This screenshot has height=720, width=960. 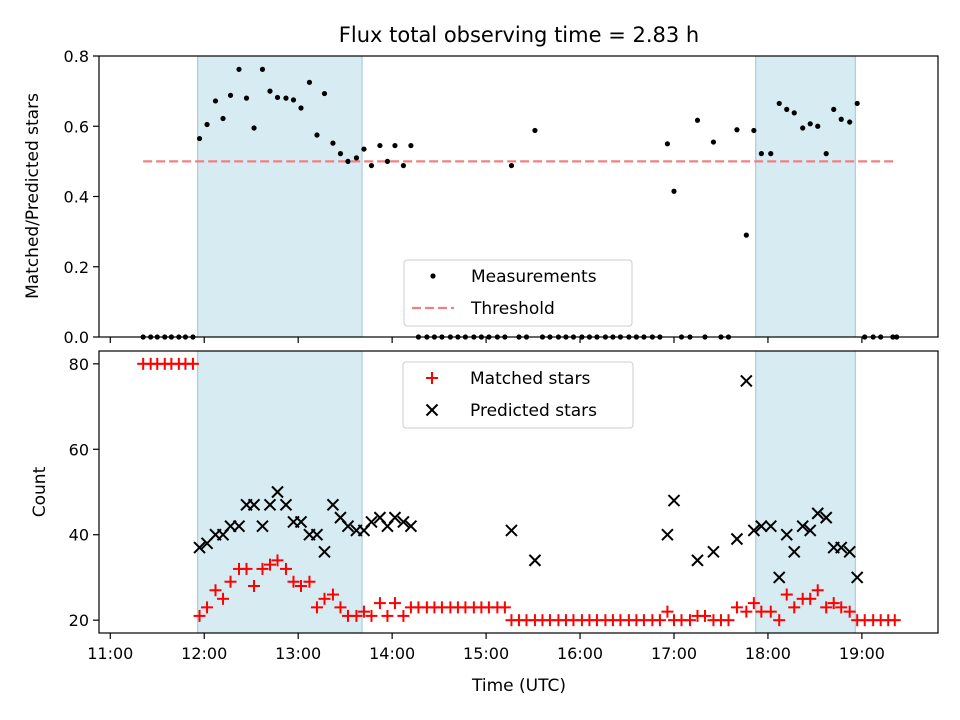 What do you see at coordinates (76, 56) in the screenshot?
I see `top-y-tick-label: 0.8` at bounding box center [76, 56].